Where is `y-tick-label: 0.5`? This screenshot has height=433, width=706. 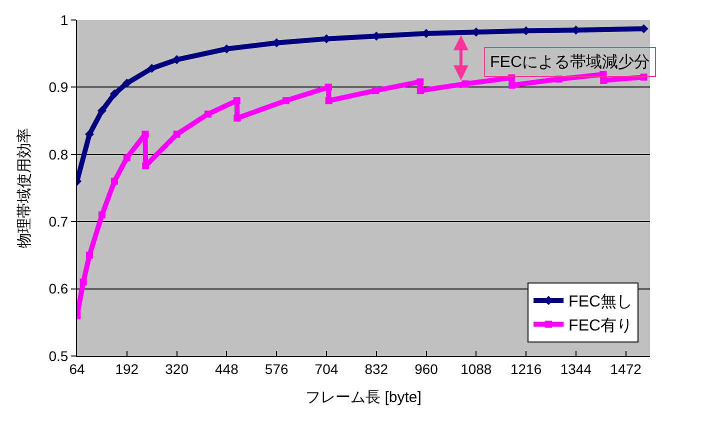
y-tick-label: 0.5 is located at coordinates (58, 356).